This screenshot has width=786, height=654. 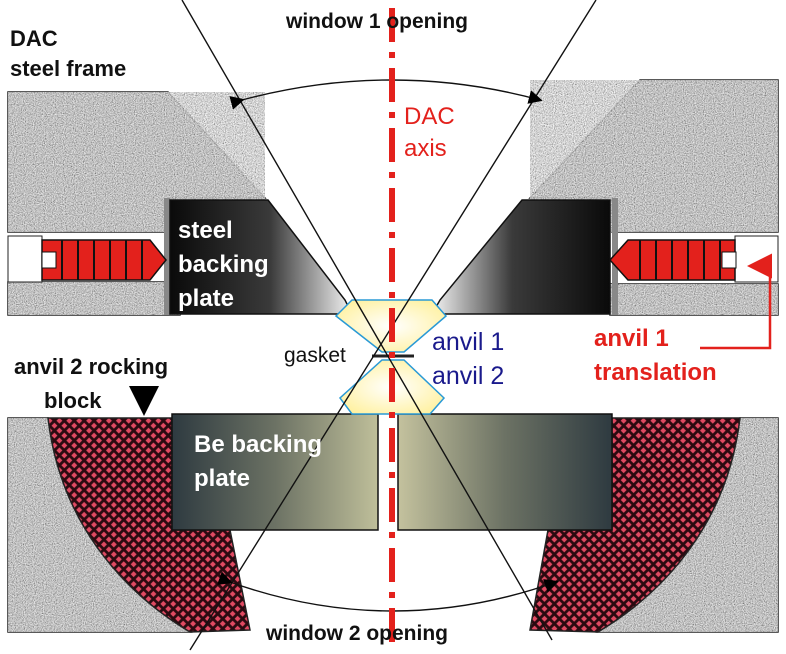 I want to click on label-anvil1: anvil 1, so click(x=468, y=342).